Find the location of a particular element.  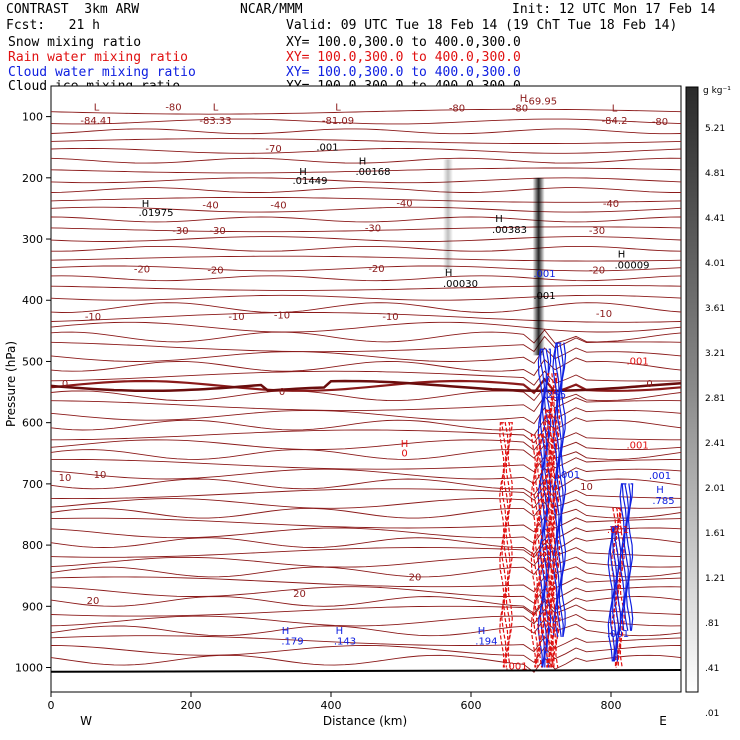

contour-label: -83.33 is located at coordinates (215, 121).